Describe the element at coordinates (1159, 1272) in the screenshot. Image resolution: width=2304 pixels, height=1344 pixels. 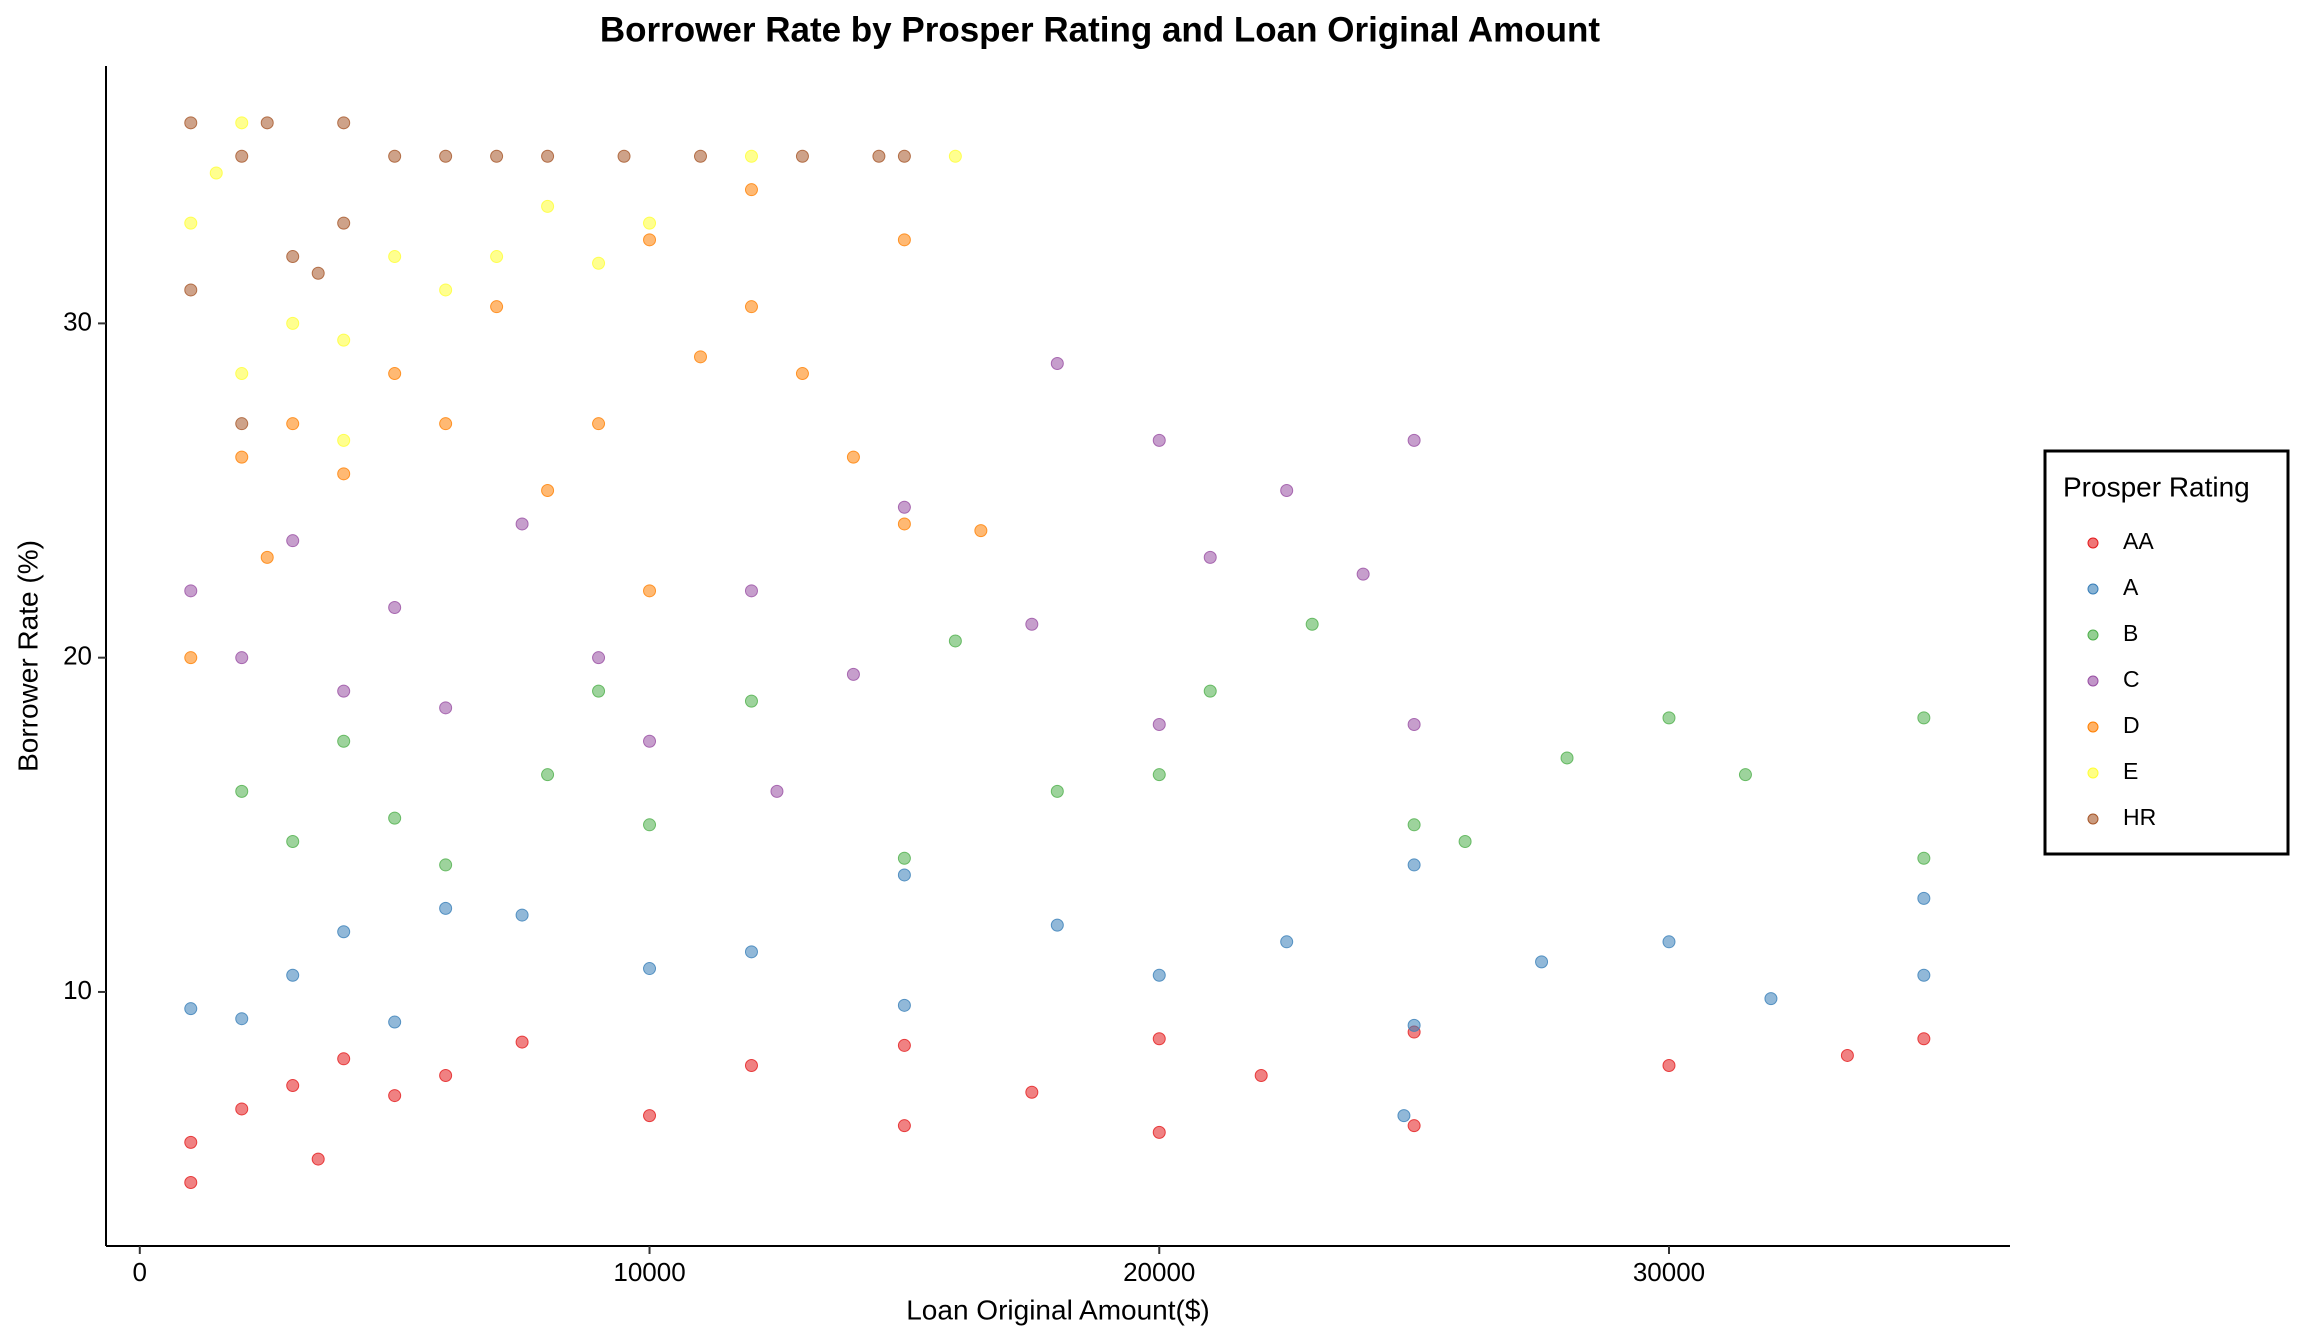
I see `x-tick-label: 20000` at that location.